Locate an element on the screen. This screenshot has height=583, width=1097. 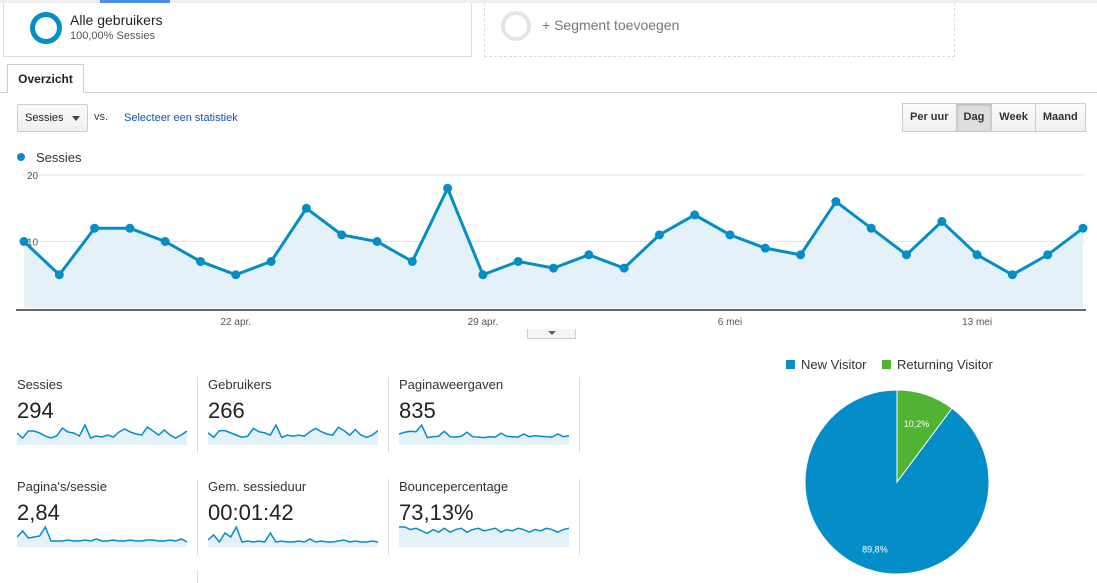
x-tick-label: 6 mei is located at coordinates (730, 322).